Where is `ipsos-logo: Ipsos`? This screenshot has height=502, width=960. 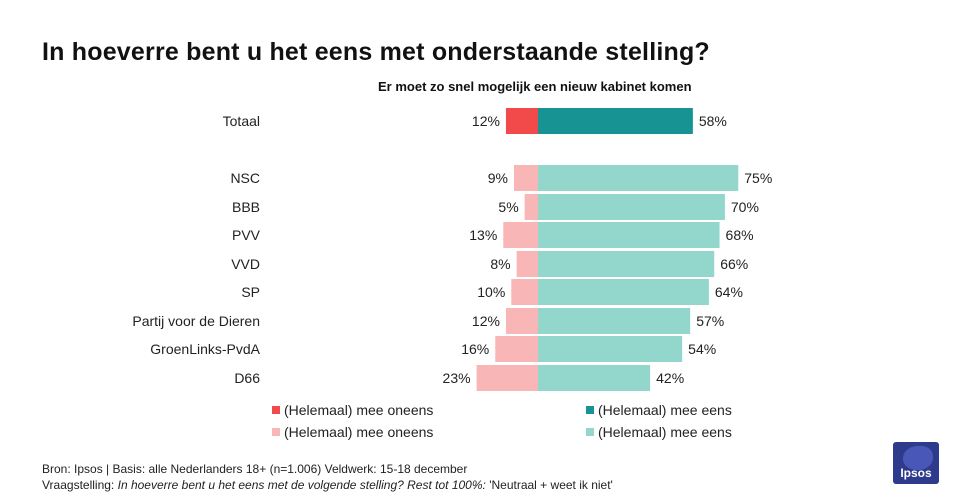
ipsos-logo: Ipsos is located at coordinates (916, 463).